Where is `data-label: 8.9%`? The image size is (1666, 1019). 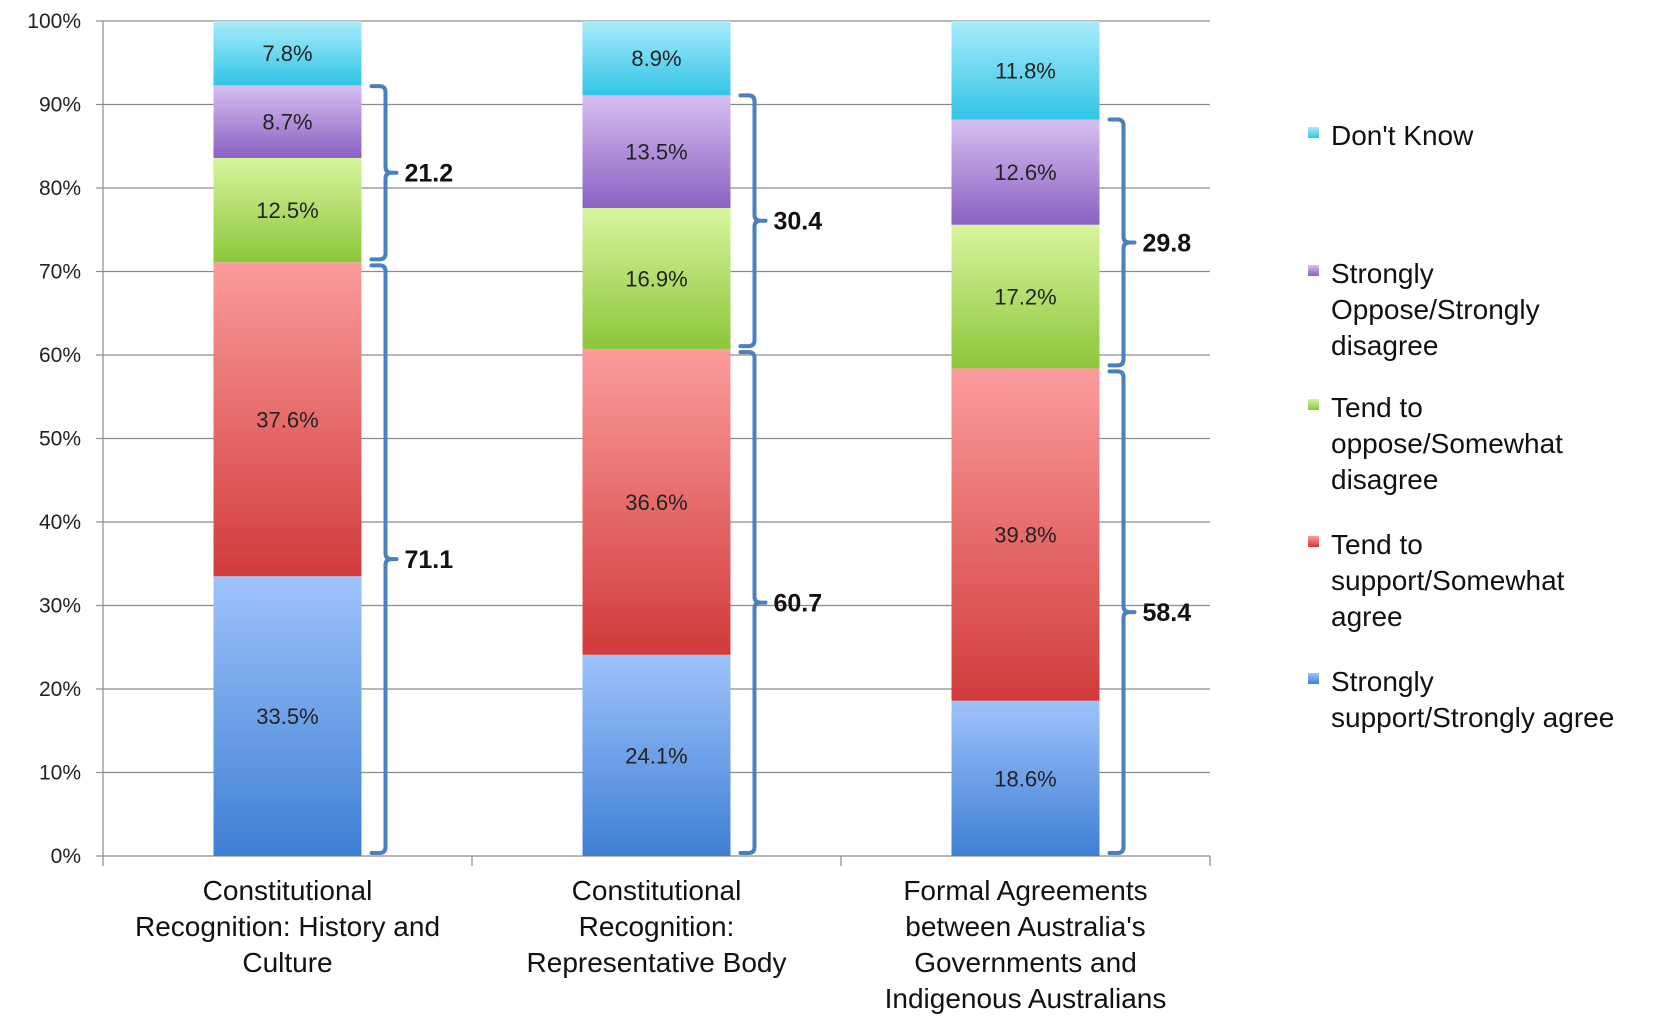
data-label: 8.9% is located at coordinates (656, 58).